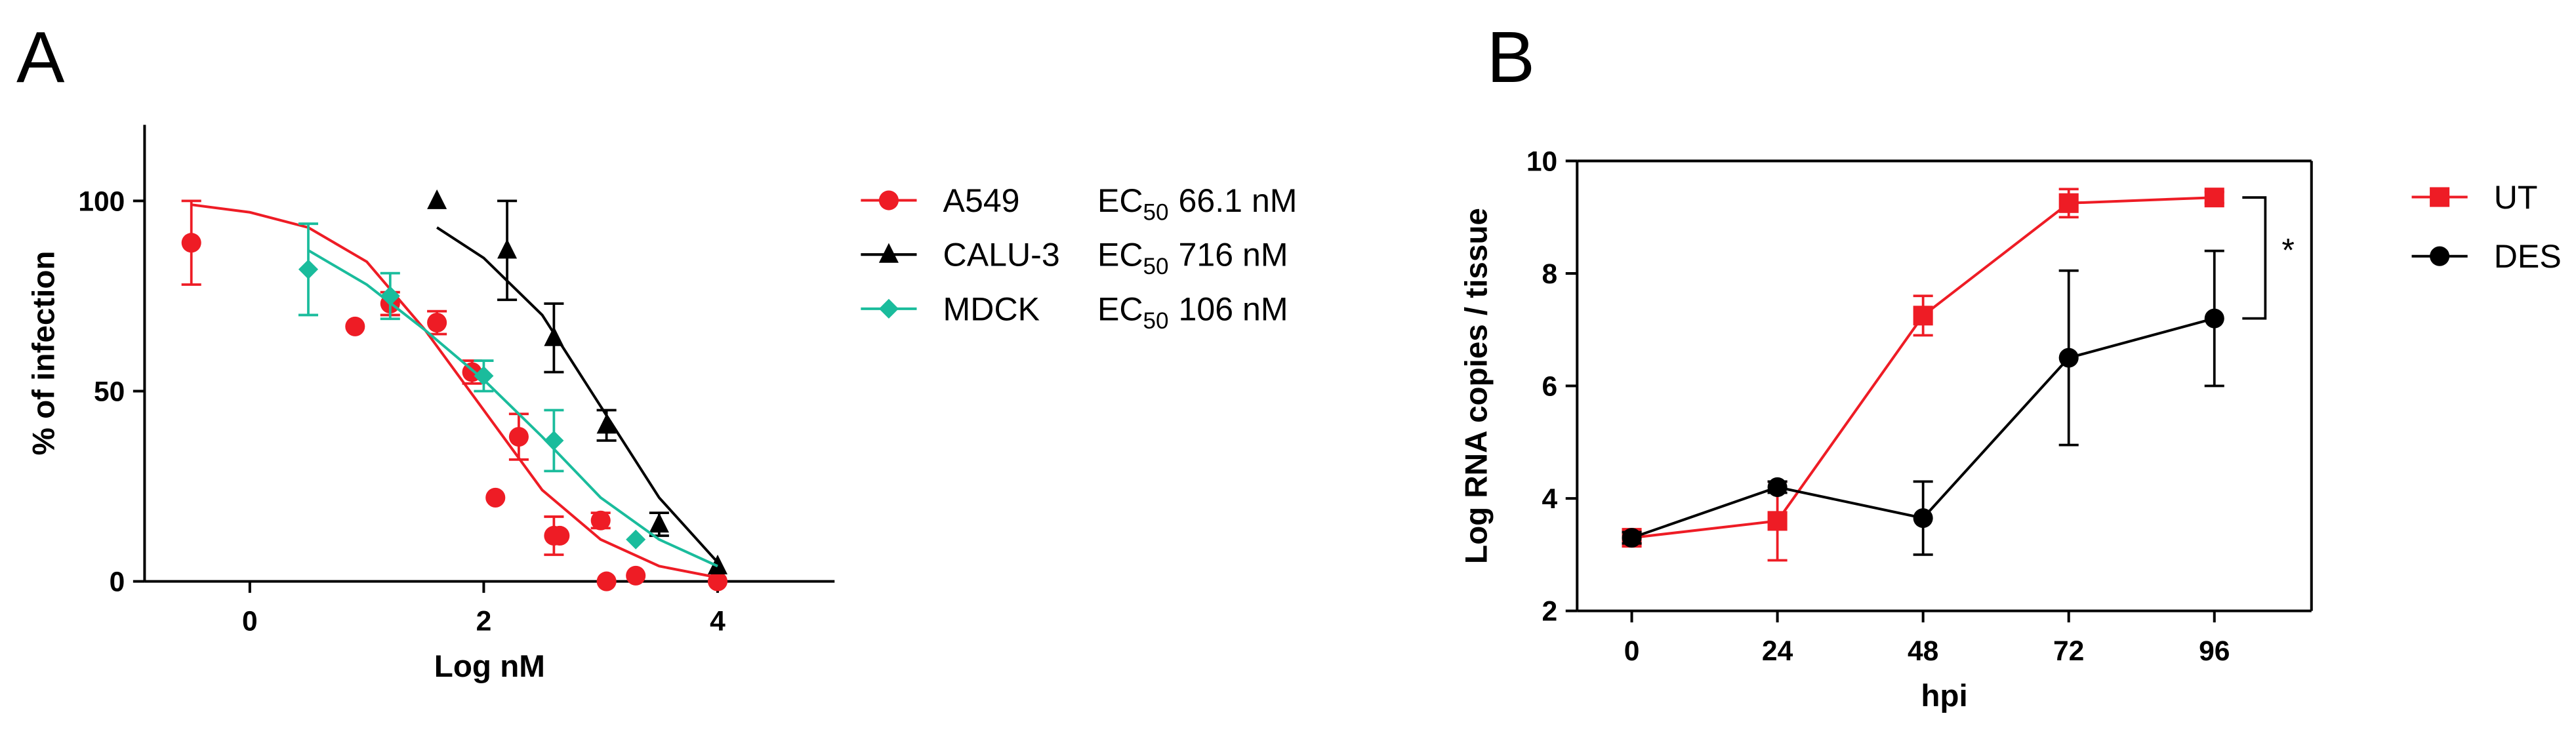 The width and height of the screenshot is (2576, 739). I want to click on legend-annotation: EC50 106 nM, so click(1192, 312).